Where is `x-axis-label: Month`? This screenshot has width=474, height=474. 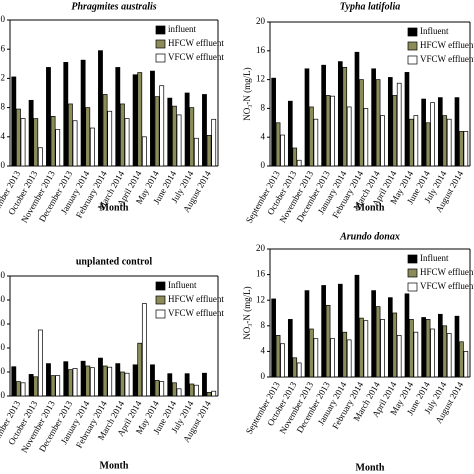 x-axis-label: Month is located at coordinates (370, 467).